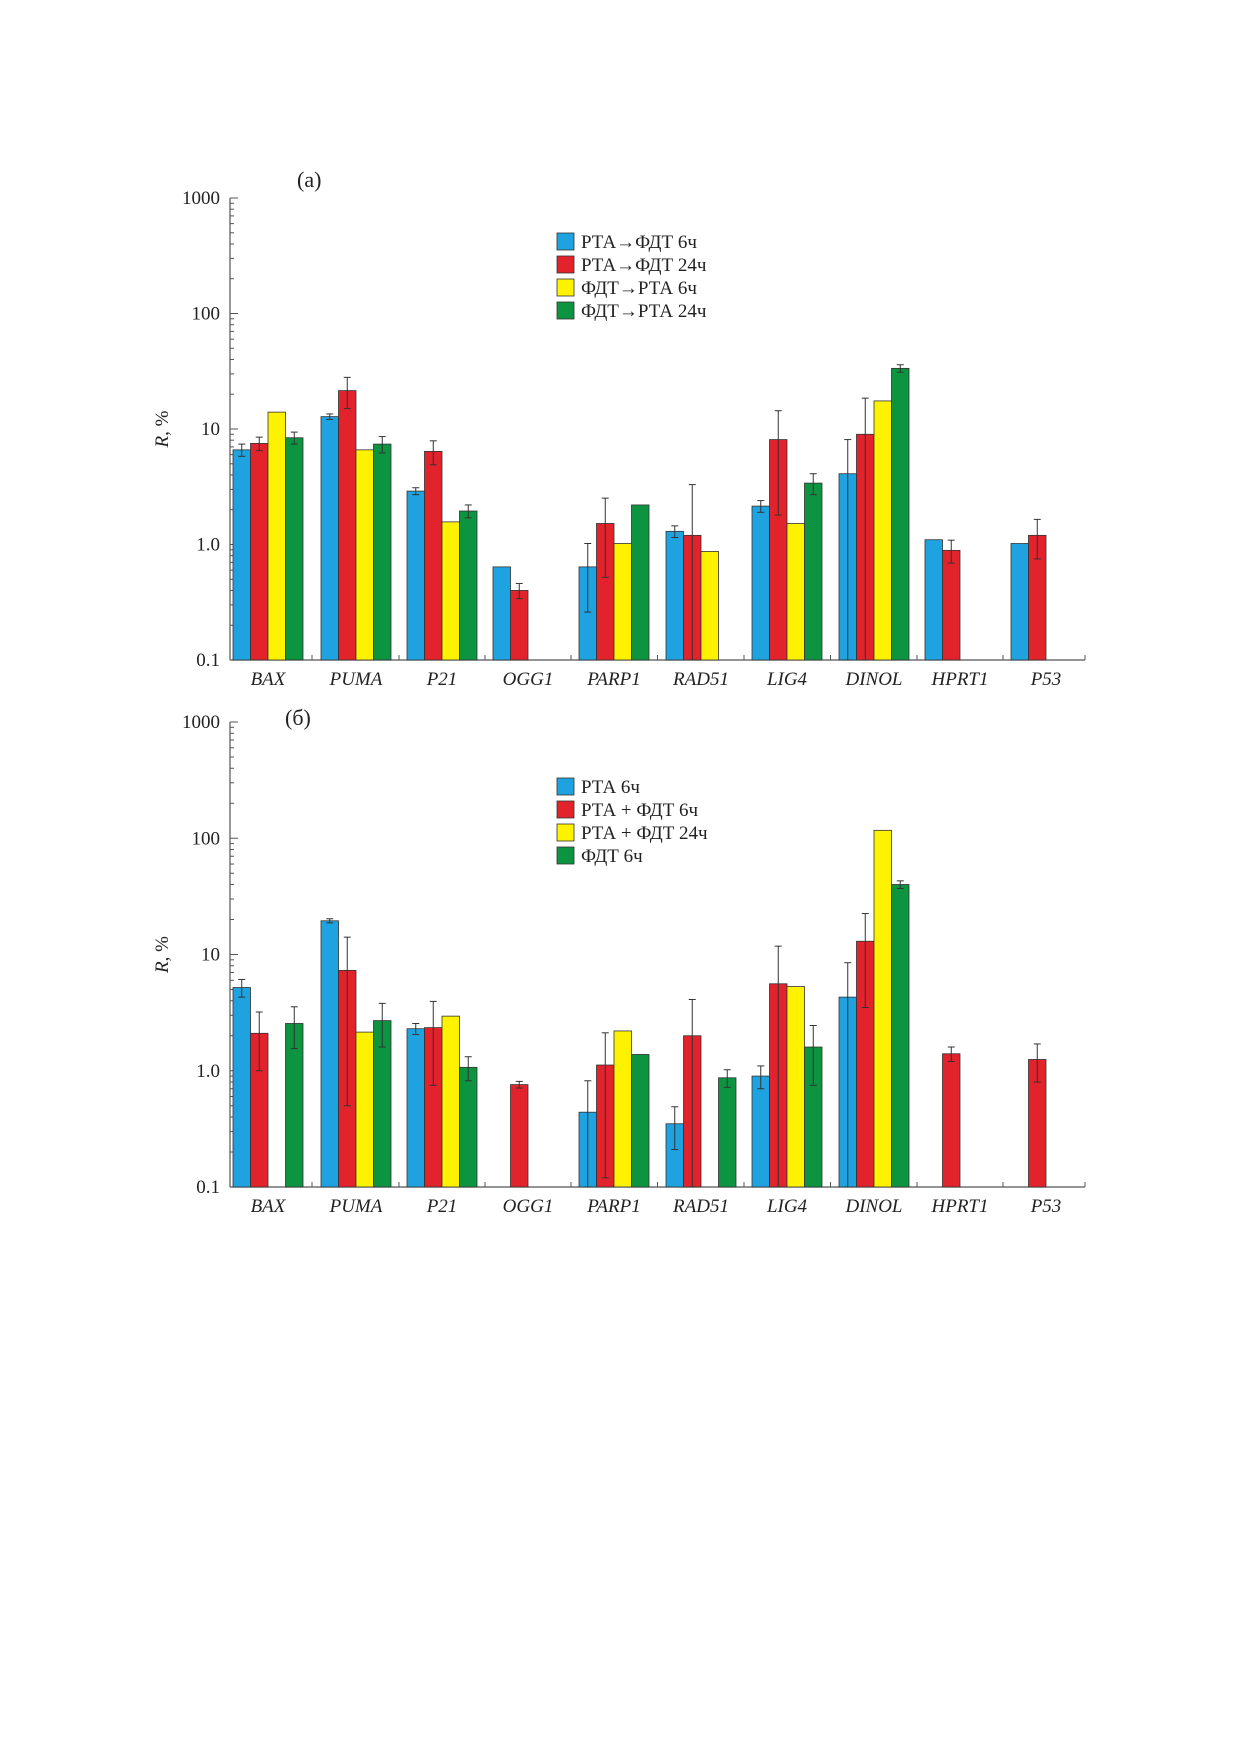  I want to click on legend-label: ФДТ 6ч, so click(612, 856).